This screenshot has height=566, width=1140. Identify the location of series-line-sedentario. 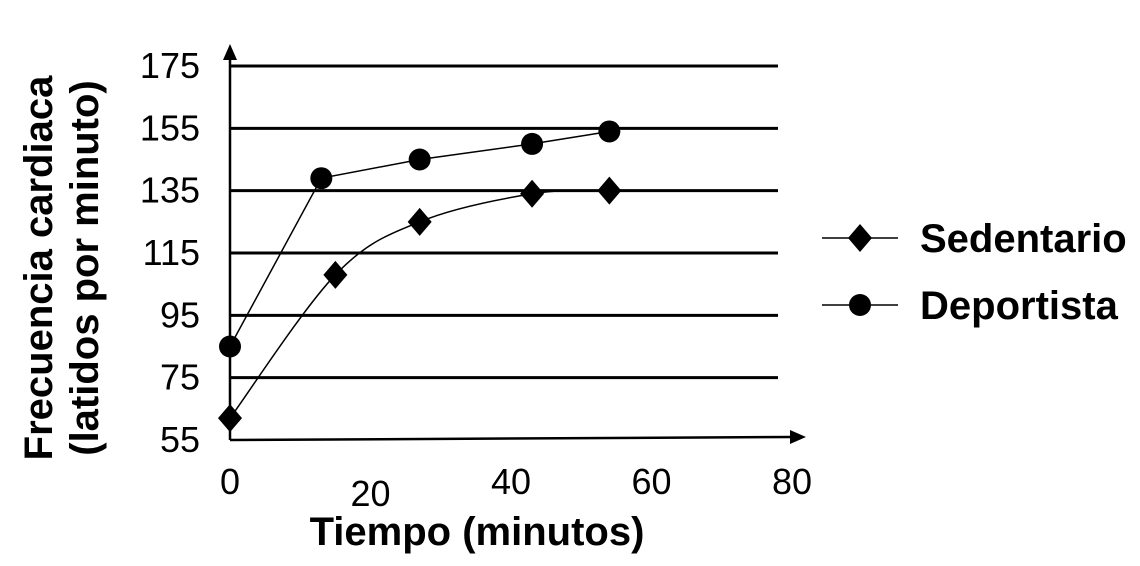
(419, 304).